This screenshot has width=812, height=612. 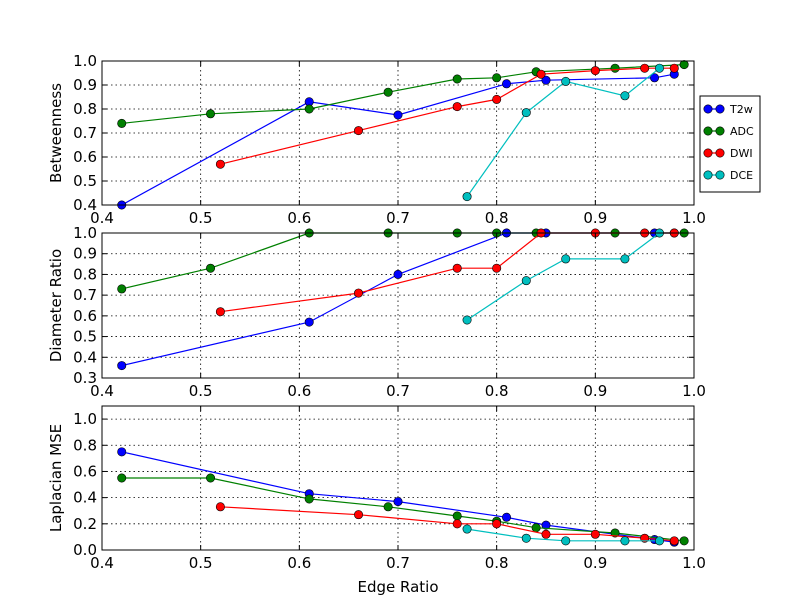 I want to click on y-tick-label: 0.3, so click(x=85, y=378).